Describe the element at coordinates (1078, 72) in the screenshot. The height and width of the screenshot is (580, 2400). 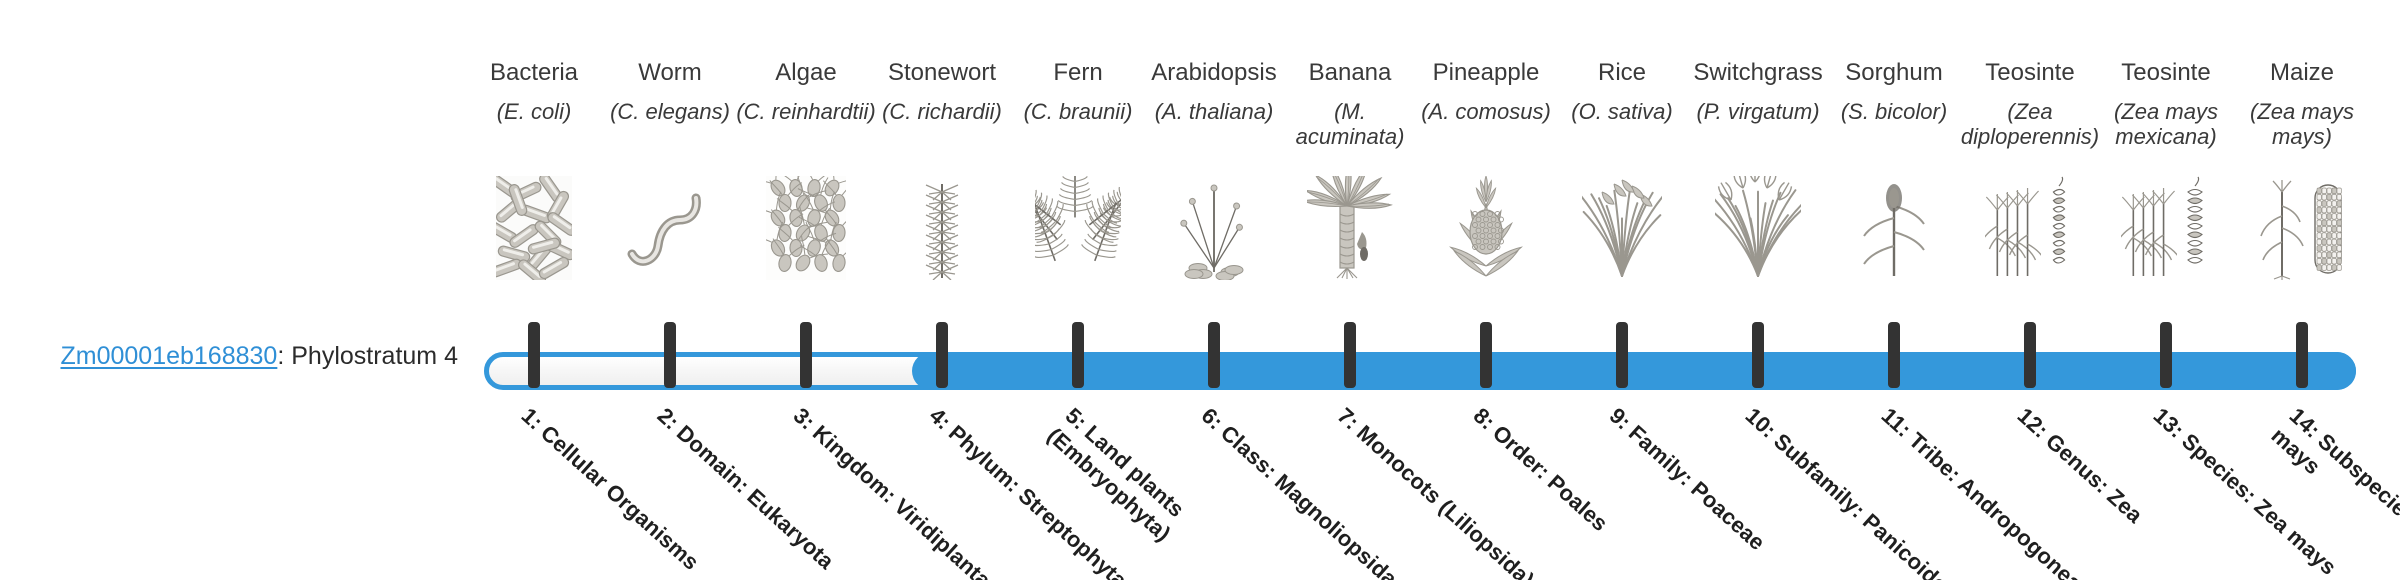
I see `species-common-name: Fern` at that location.